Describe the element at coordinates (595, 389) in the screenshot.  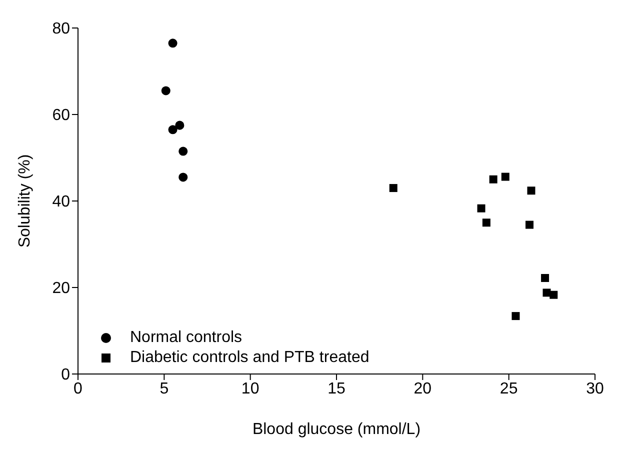
I see `x-tick-label: 30` at that location.